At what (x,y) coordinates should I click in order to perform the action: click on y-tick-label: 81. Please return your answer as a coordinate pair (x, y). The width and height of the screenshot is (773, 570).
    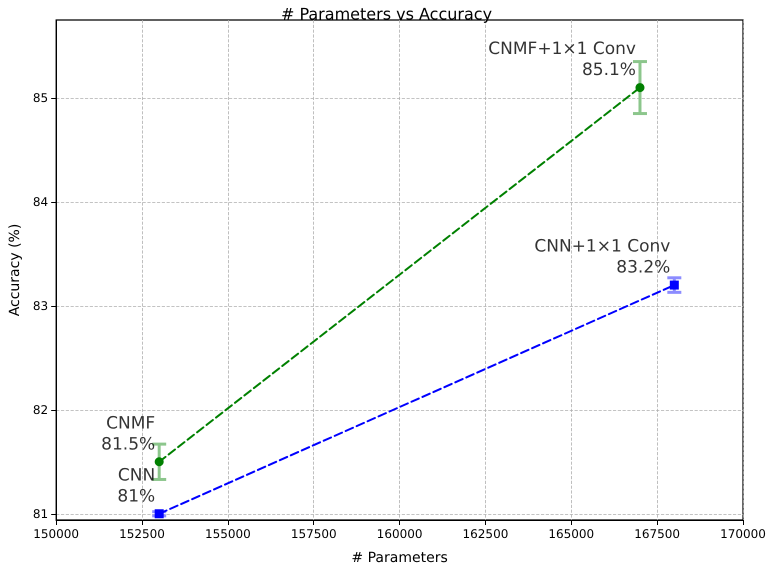
    Looking at the image, I should click on (40, 513).